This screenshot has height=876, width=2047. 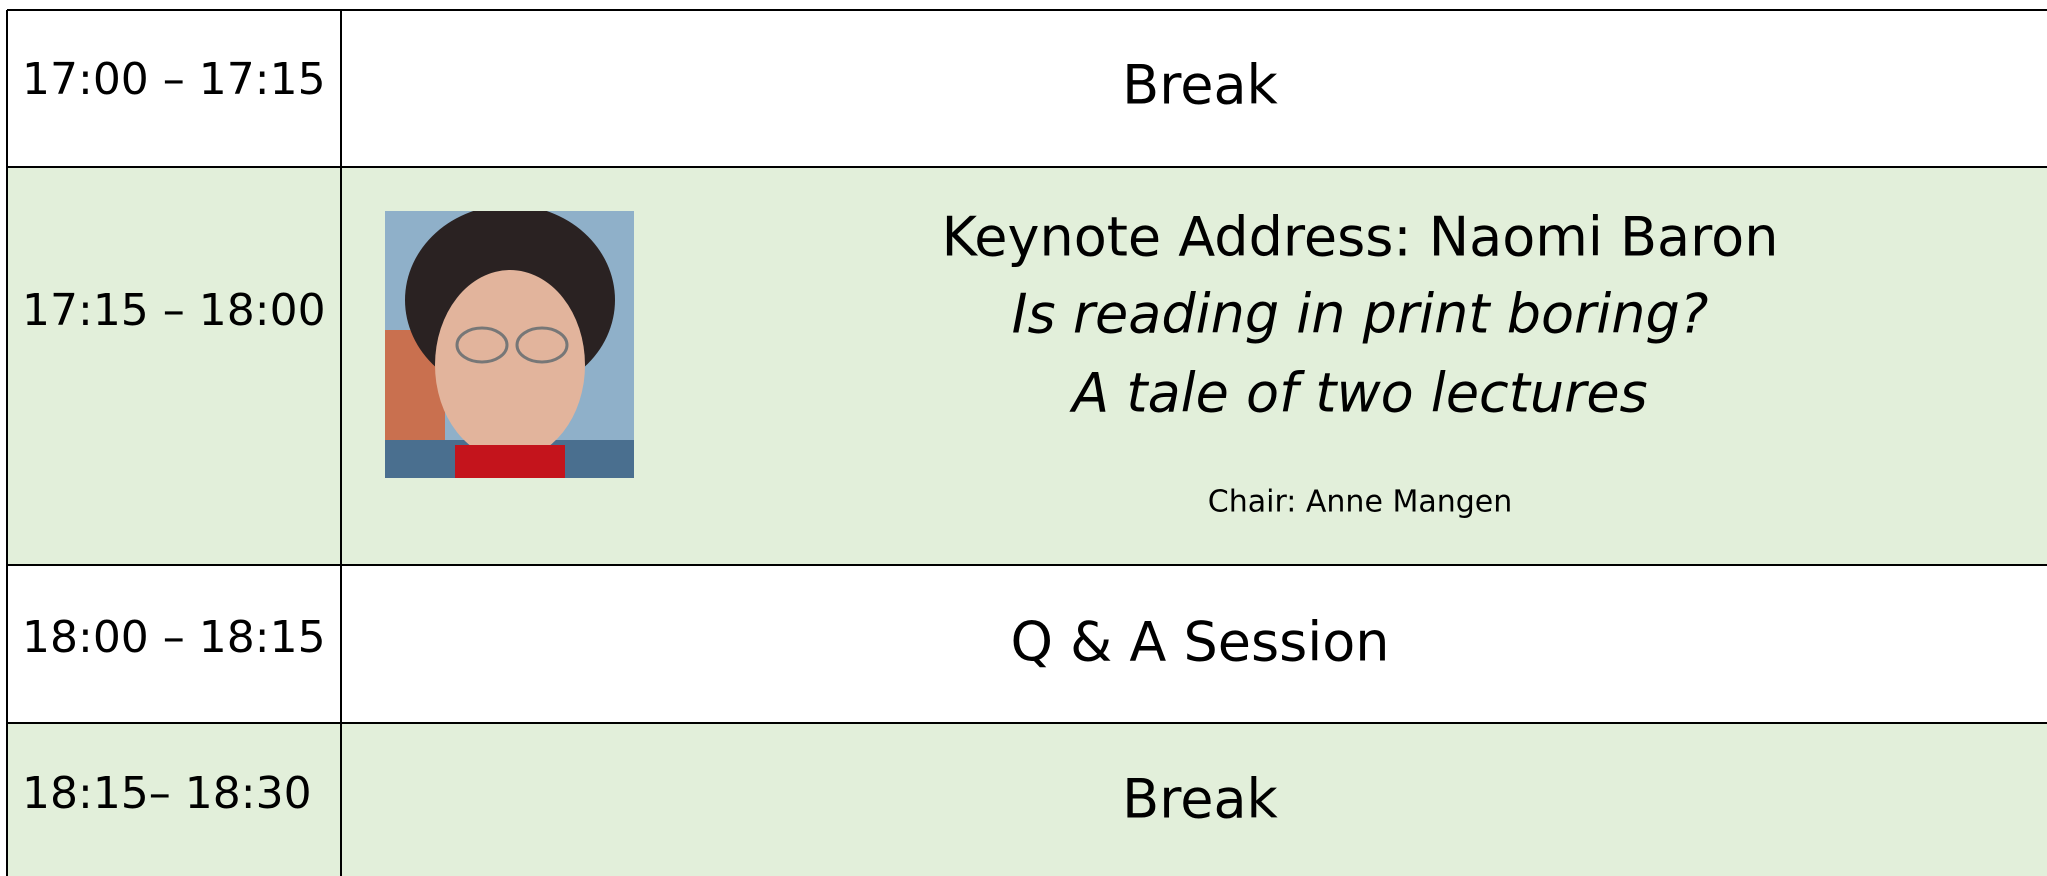 I want to click on time-label: 18:15– 18:30, so click(x=167, y=793).